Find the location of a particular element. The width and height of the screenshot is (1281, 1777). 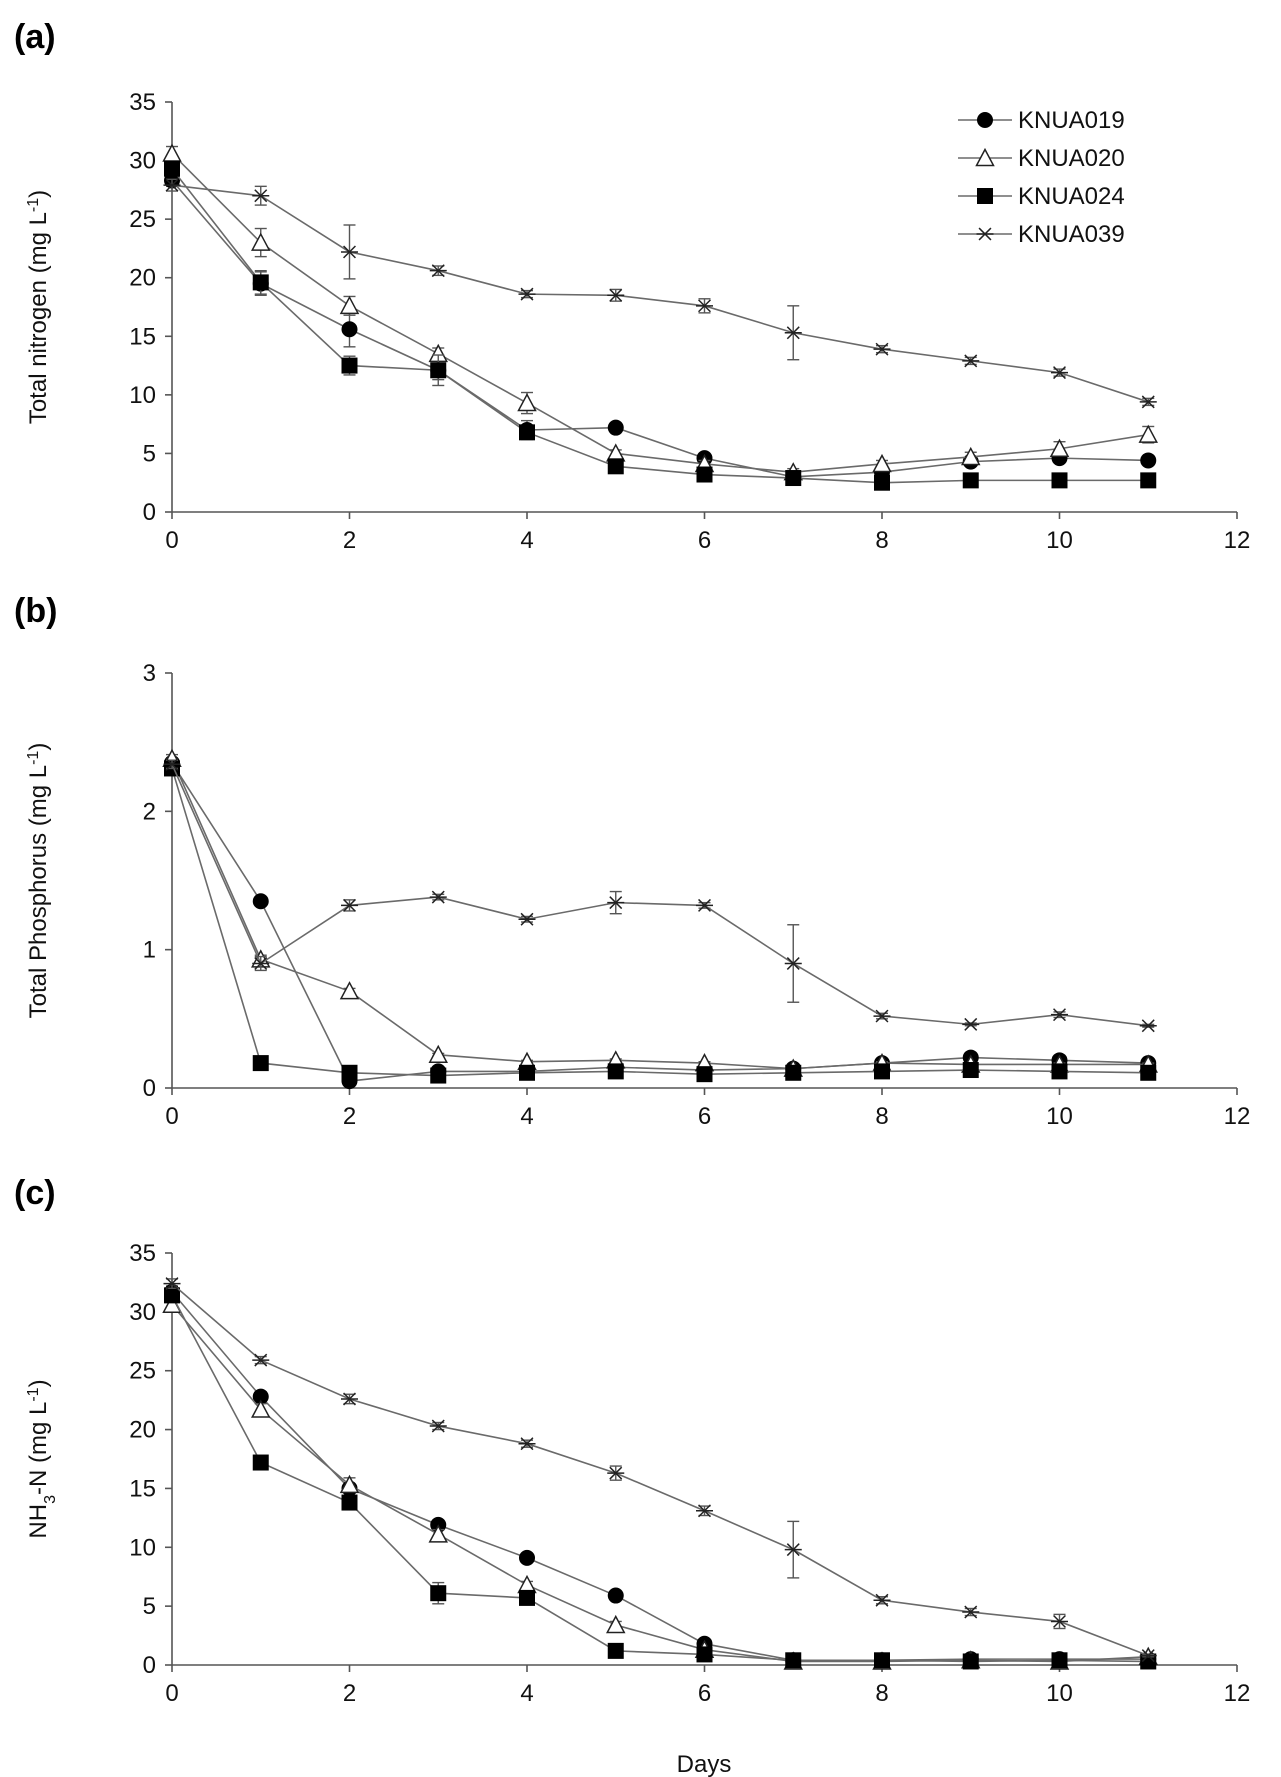

panel-label: (c) is located at coordinates (35, 1193).